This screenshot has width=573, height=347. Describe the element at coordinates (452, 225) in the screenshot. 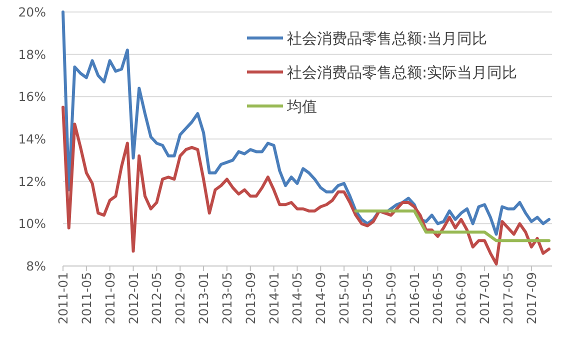

I see `line-series` at that location.